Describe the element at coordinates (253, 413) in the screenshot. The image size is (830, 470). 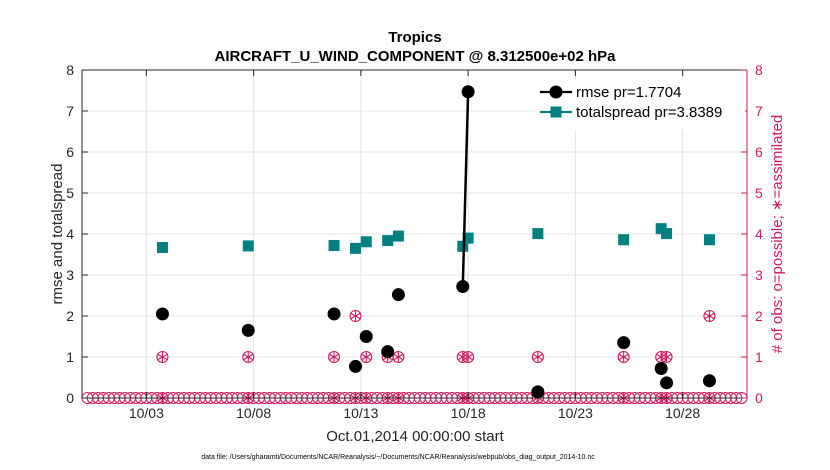
I see `x-tick-label-1: 10/08` at that location.